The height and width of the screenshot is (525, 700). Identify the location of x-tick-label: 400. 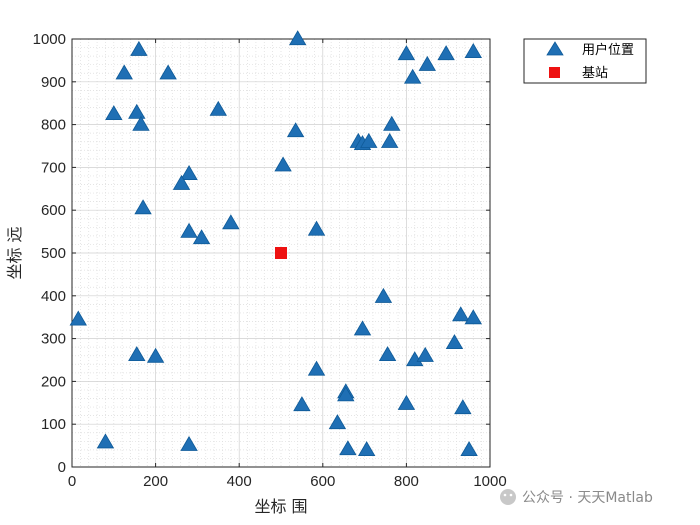
(239, 481).